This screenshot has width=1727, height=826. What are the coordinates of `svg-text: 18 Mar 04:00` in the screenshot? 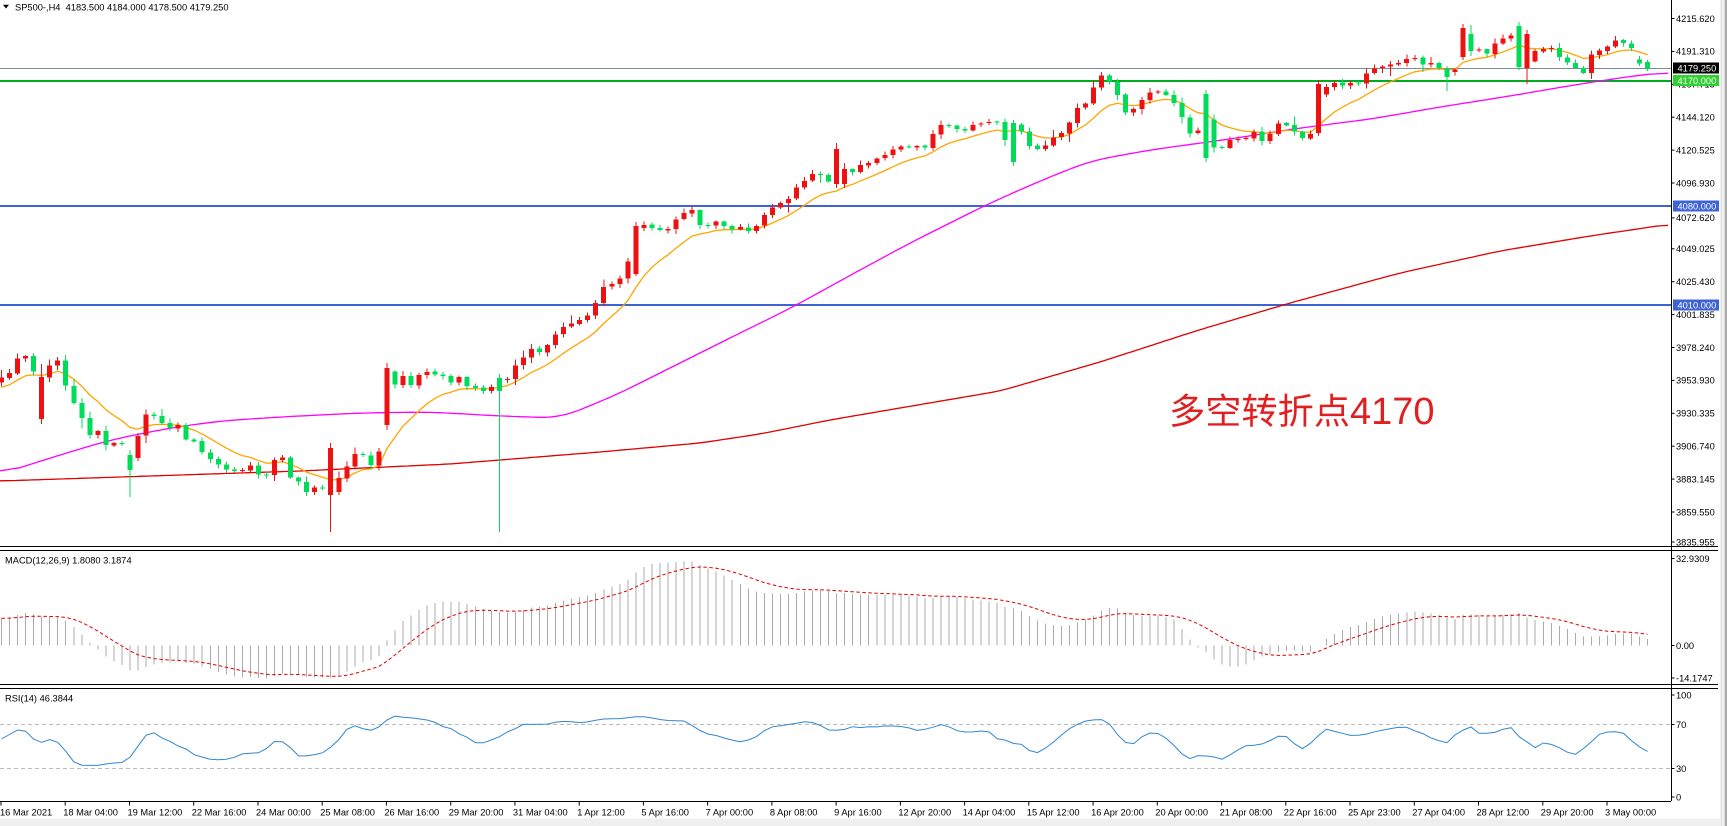 It's located at (90, 812).